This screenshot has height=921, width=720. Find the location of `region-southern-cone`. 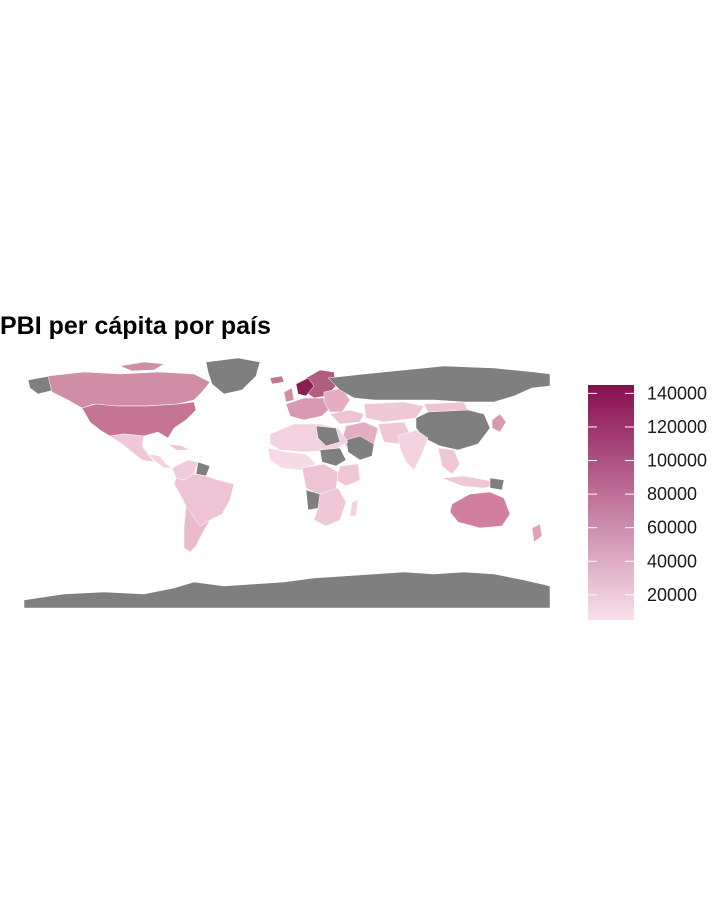

region-southern-cone is located at coordinates (197, 529).